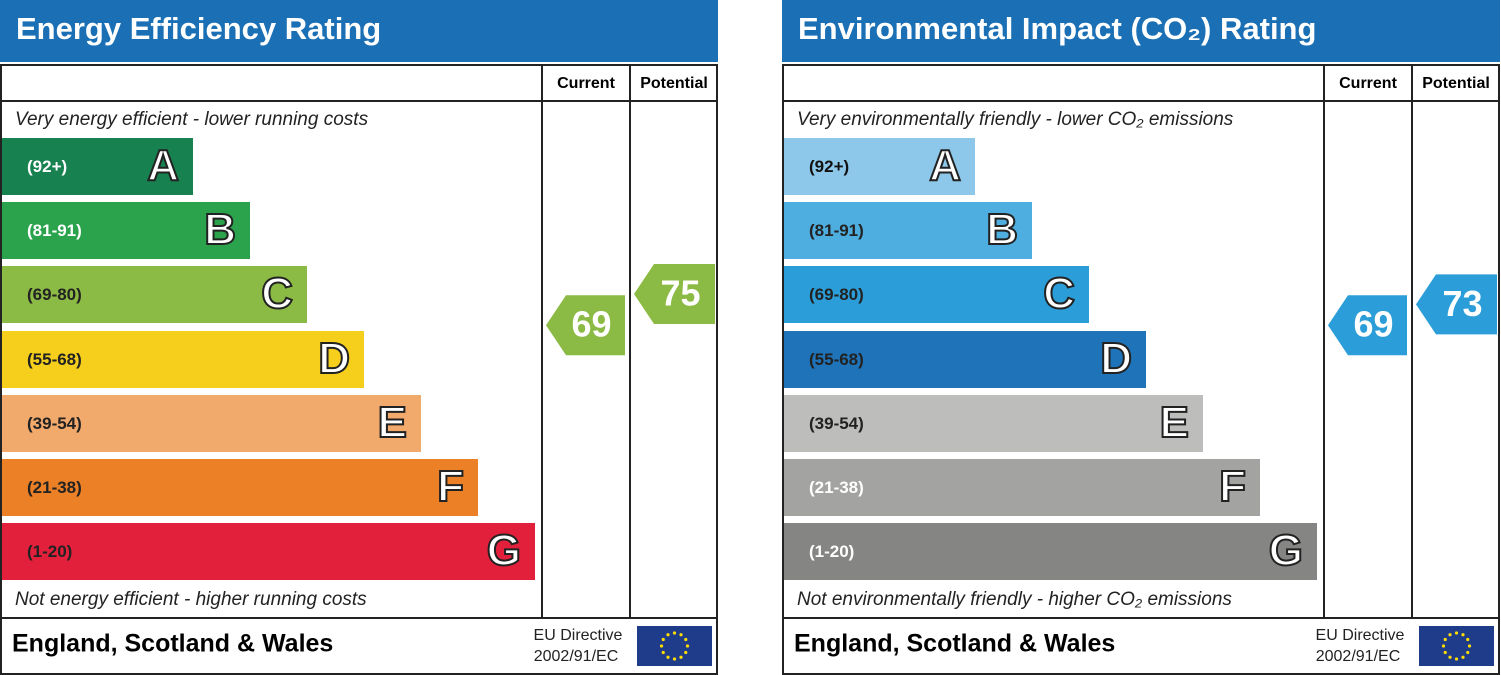 The height and width of the screenshot is (675, 1501). What do you see at coordinates (198, 28) in the screenshot?
I see `panel-title: Energy Efficiency Rating` at bounding box center [198, 28].